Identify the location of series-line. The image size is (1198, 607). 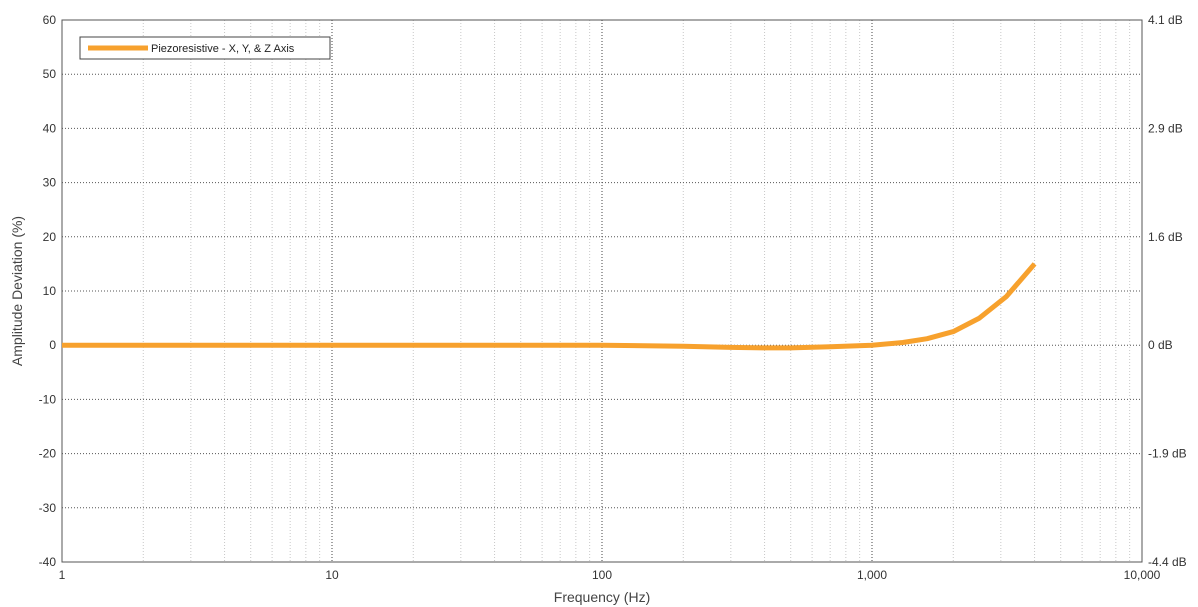
(549, 306).